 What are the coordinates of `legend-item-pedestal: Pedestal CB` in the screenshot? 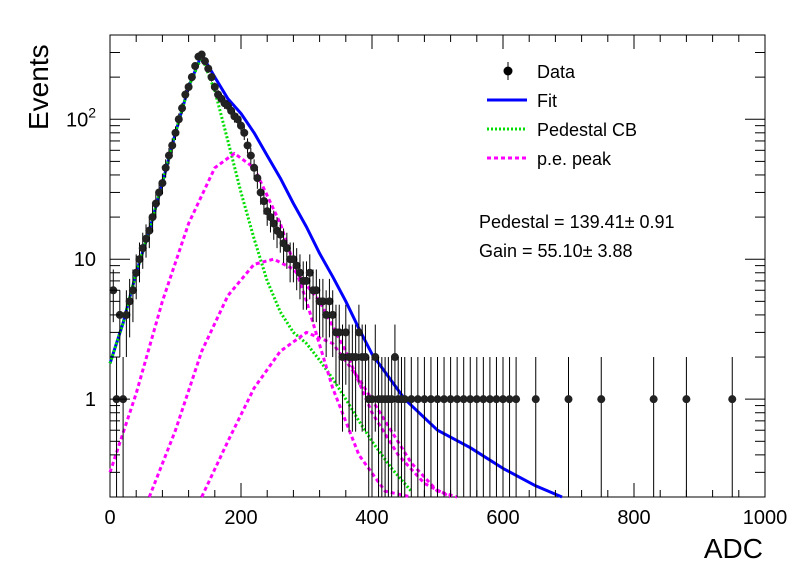 It's located at (562, 130).